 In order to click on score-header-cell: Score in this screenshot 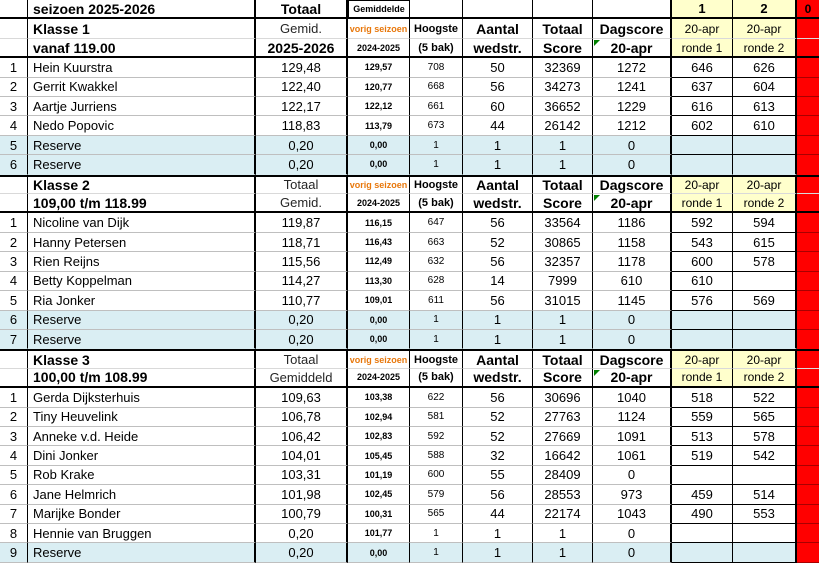, I will do `click(563, 204)`.